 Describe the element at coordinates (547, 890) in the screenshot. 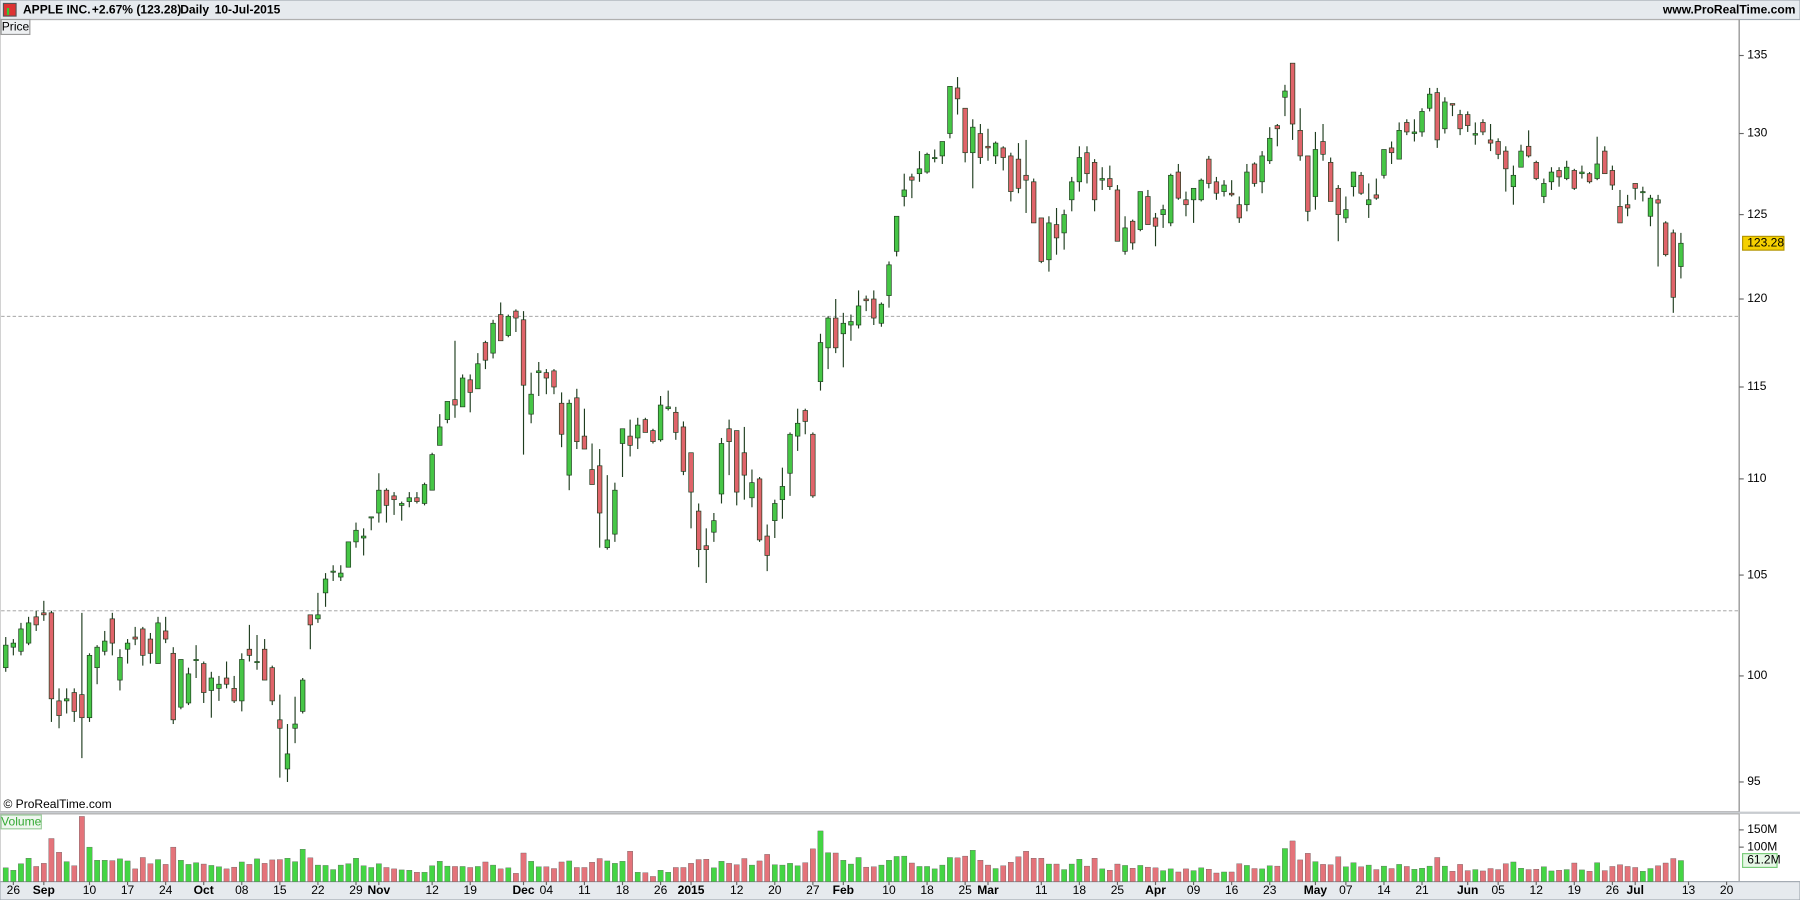

I see `x-tick-label: 04` at that location.